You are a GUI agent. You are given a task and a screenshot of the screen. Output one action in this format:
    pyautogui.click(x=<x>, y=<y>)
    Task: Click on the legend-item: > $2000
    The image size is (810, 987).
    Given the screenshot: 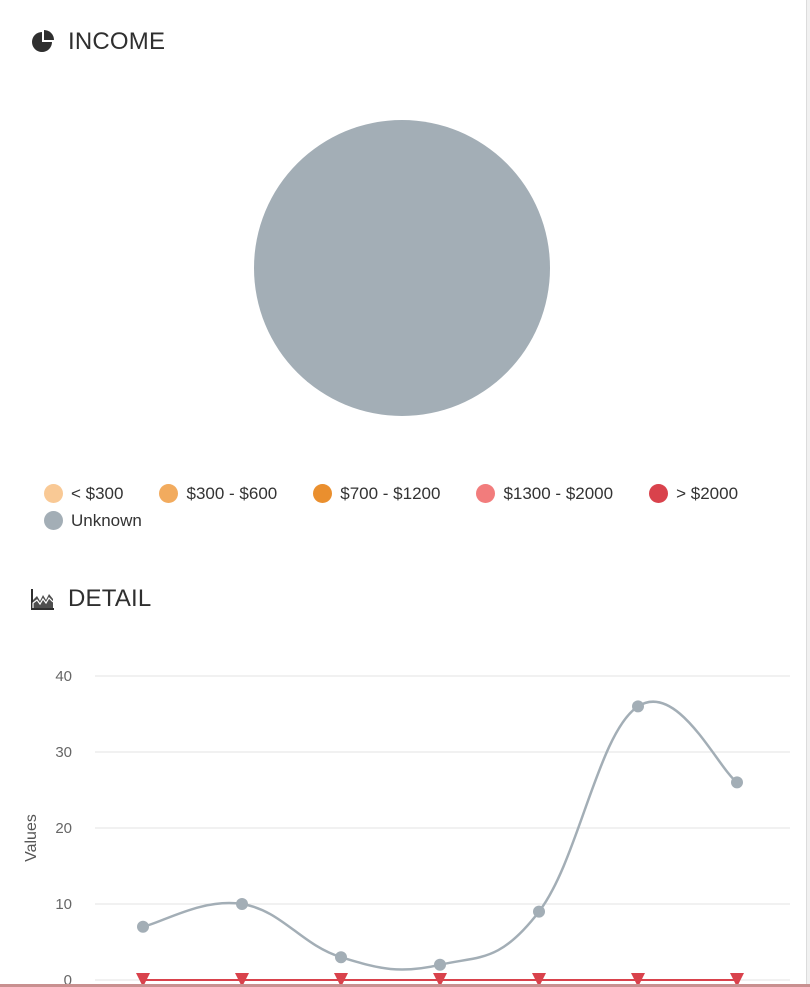 What is the action you would take?
    pyautogui.click(x=693, y=493)
    